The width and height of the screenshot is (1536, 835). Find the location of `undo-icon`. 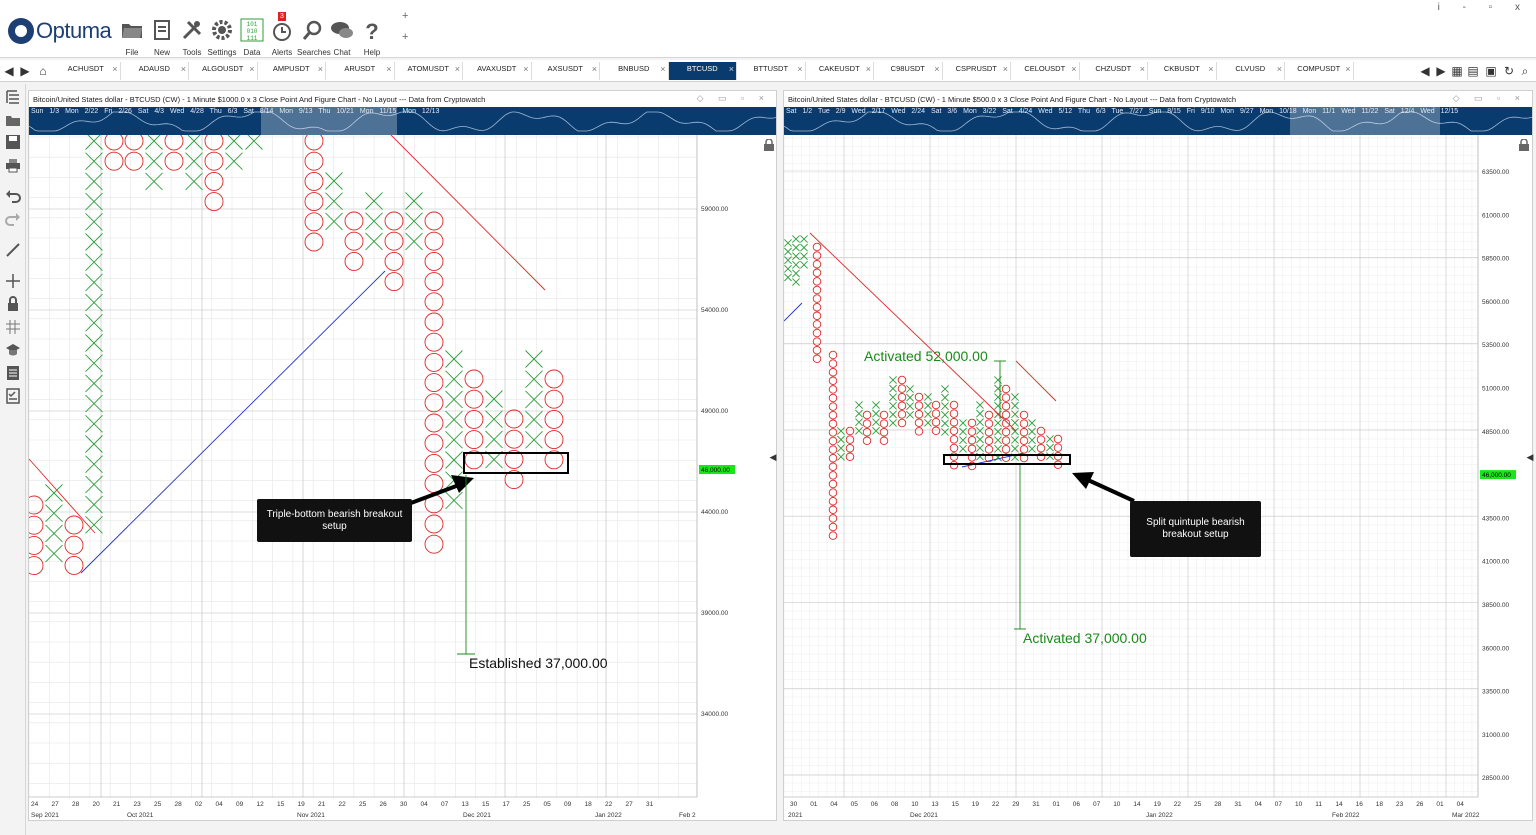

undo-icon is located at coordinates (13, 196).